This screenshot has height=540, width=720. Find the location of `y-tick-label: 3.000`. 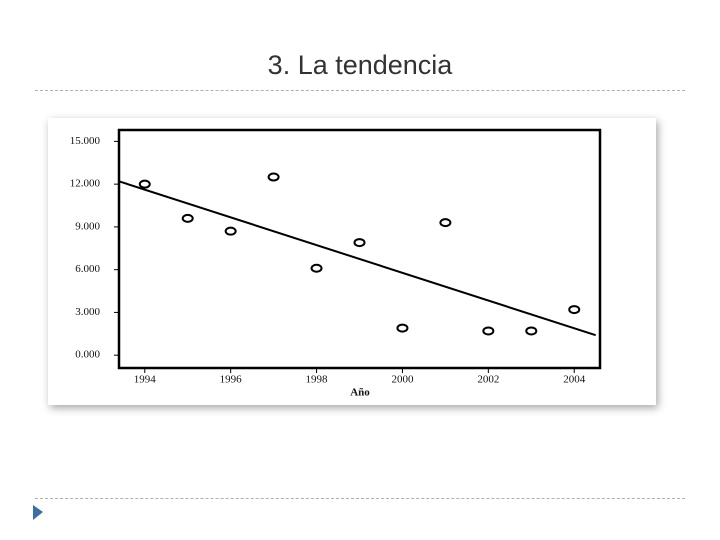

y-tick-label: 3.000 is located at coordinates (87, 312).